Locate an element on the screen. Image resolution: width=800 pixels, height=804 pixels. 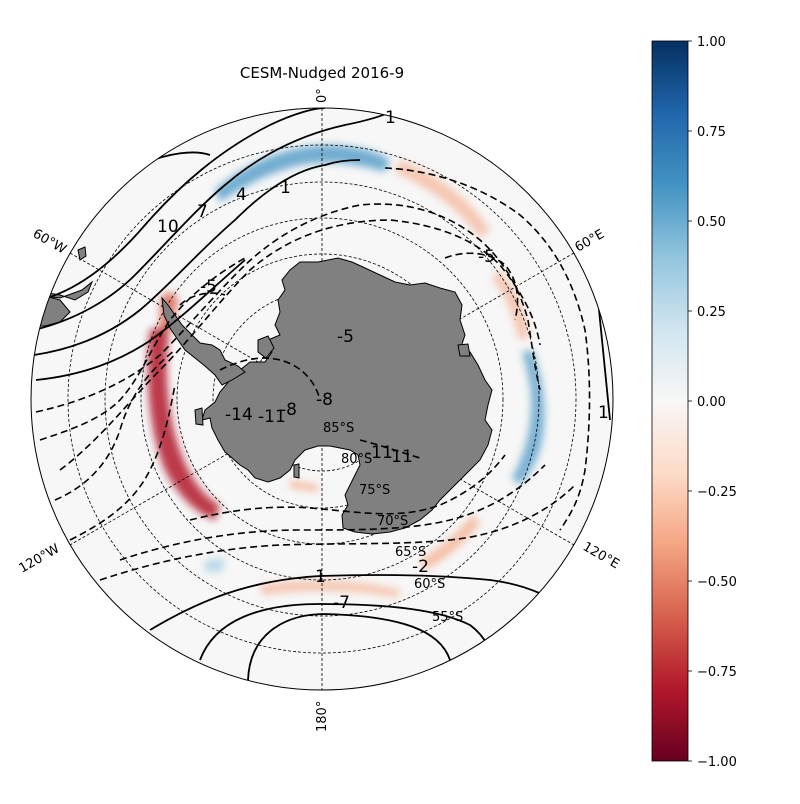
antarctic-peninsula is located at coordinates (203, 341).